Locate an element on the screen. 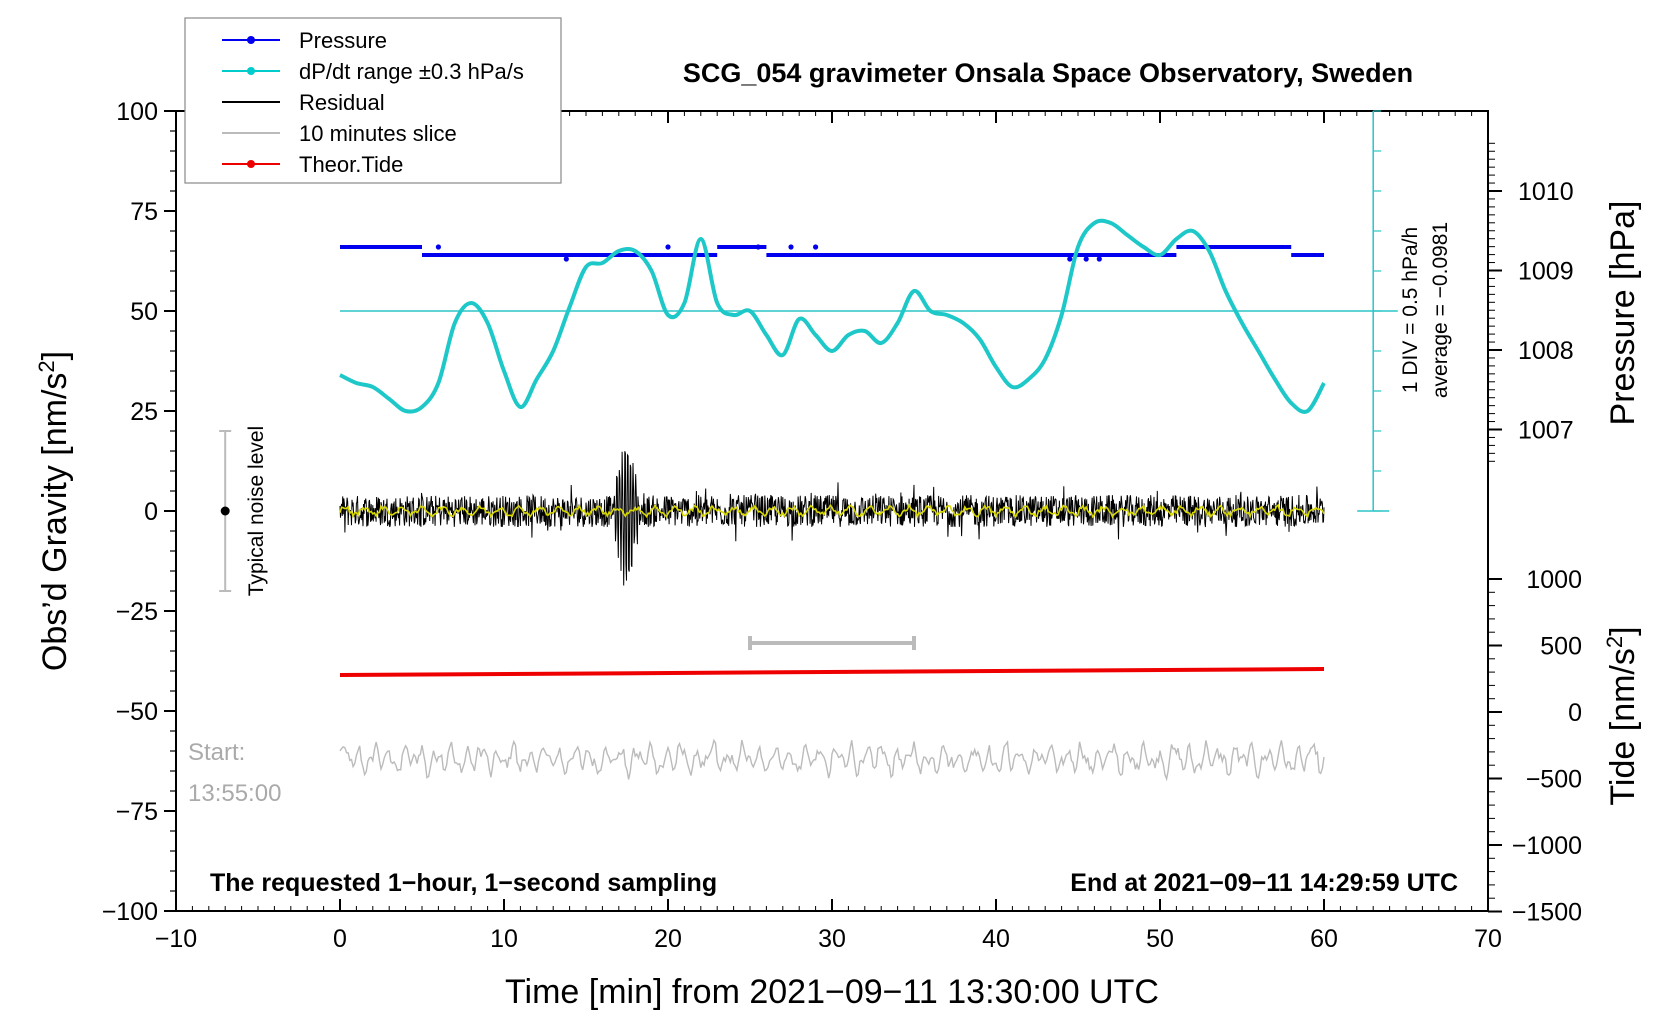  x-tick-label: 40 is located at coordinates (996, 939).